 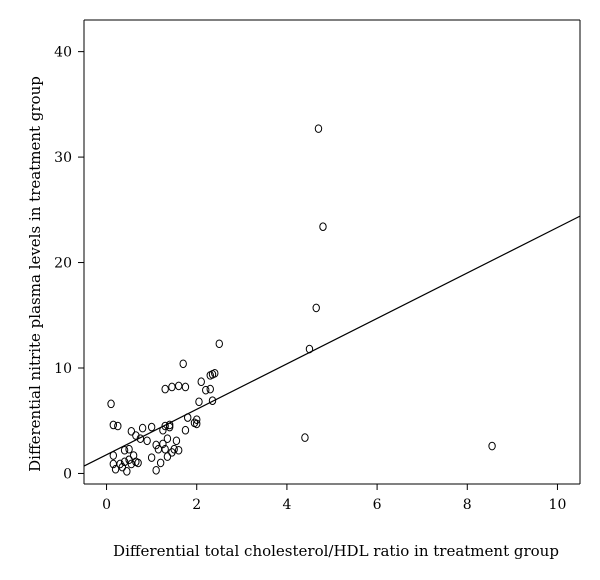 What do you see at coordinates (63, 369) in the screenshot?
I see `y-tick-label: 10` at bounding box center [63, 369].